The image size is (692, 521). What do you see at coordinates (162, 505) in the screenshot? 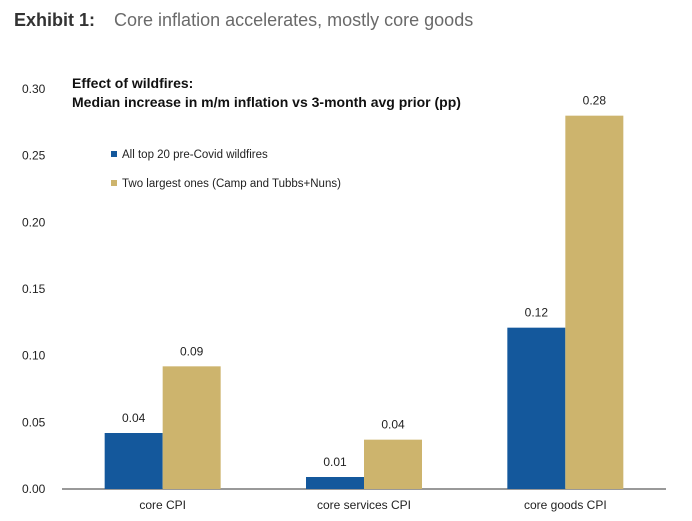
I see `x-tick-label: core CPI` at bounding box center [162, 505].